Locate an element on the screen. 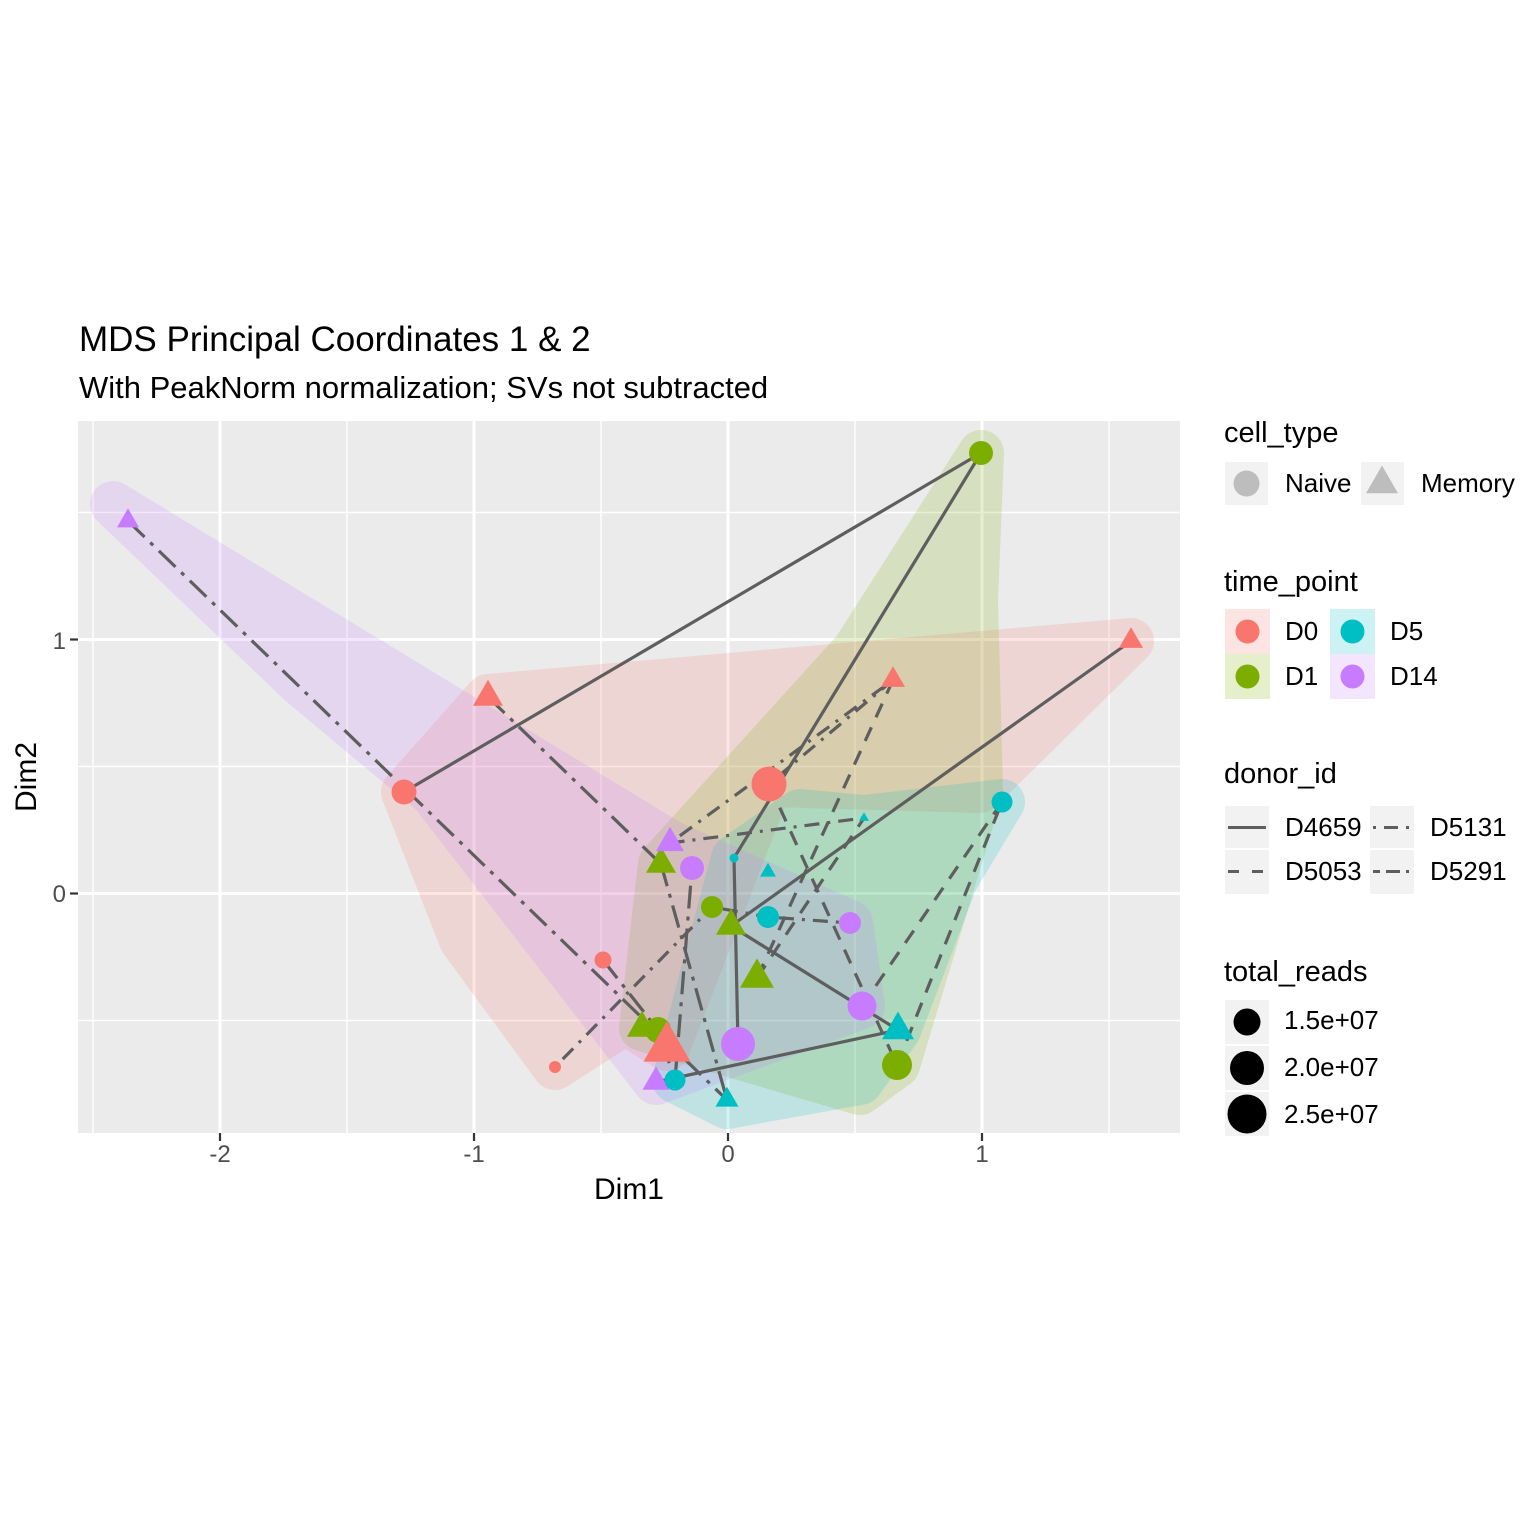  svg-text: D4659 is located at coordinates (1323, 827).